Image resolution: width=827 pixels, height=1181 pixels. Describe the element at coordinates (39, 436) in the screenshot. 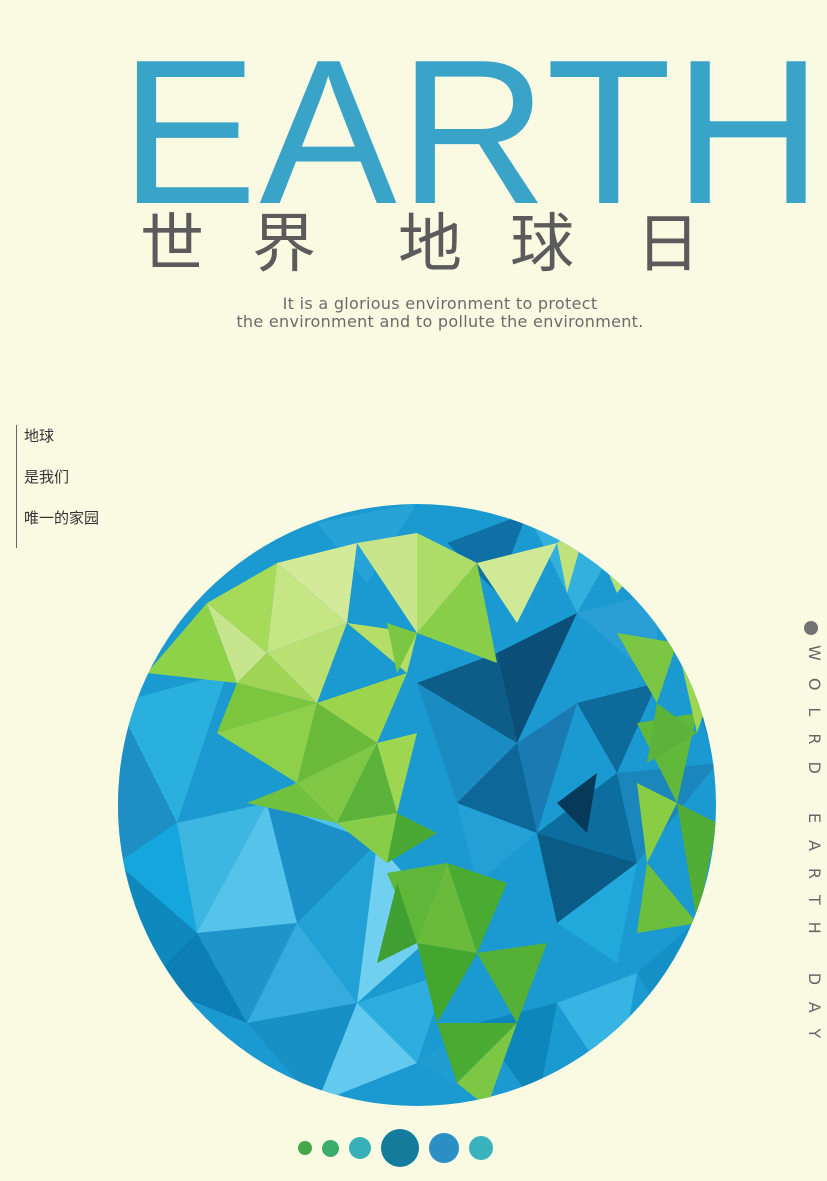

I see `side-note-1: 地球` at that location.